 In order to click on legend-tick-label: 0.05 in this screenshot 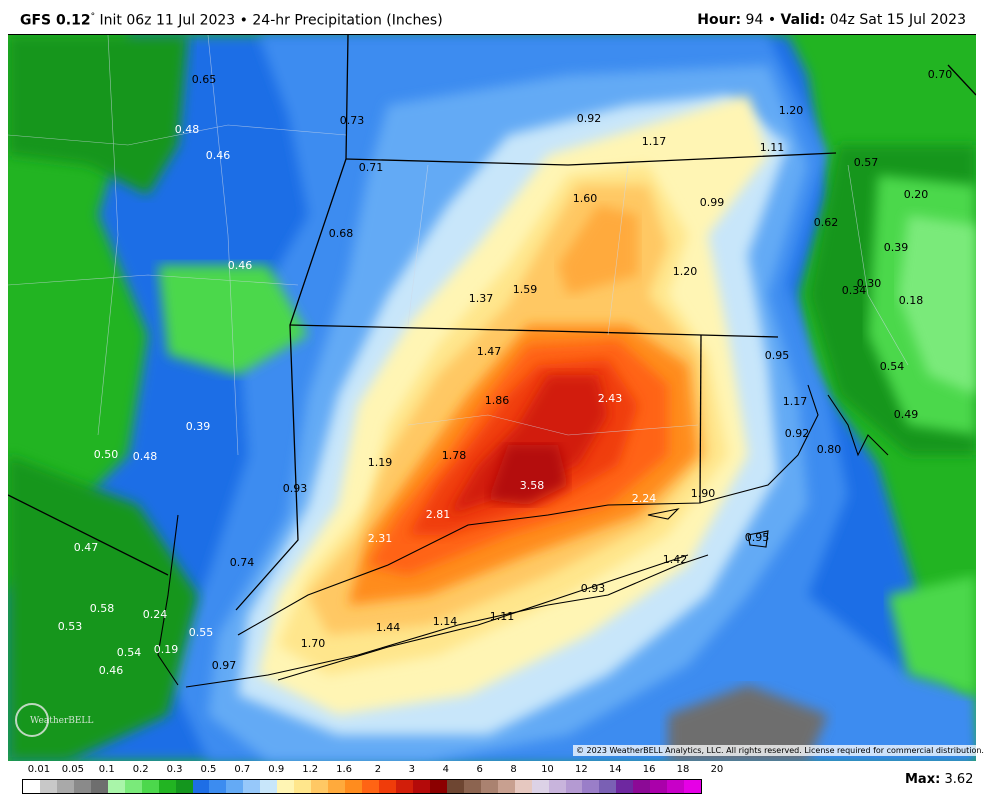, I will do `click(72, 769)`.